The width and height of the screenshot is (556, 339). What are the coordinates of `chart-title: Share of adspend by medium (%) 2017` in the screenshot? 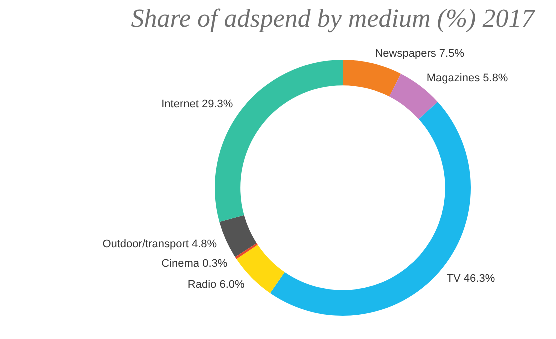 It's located at (333, 19).